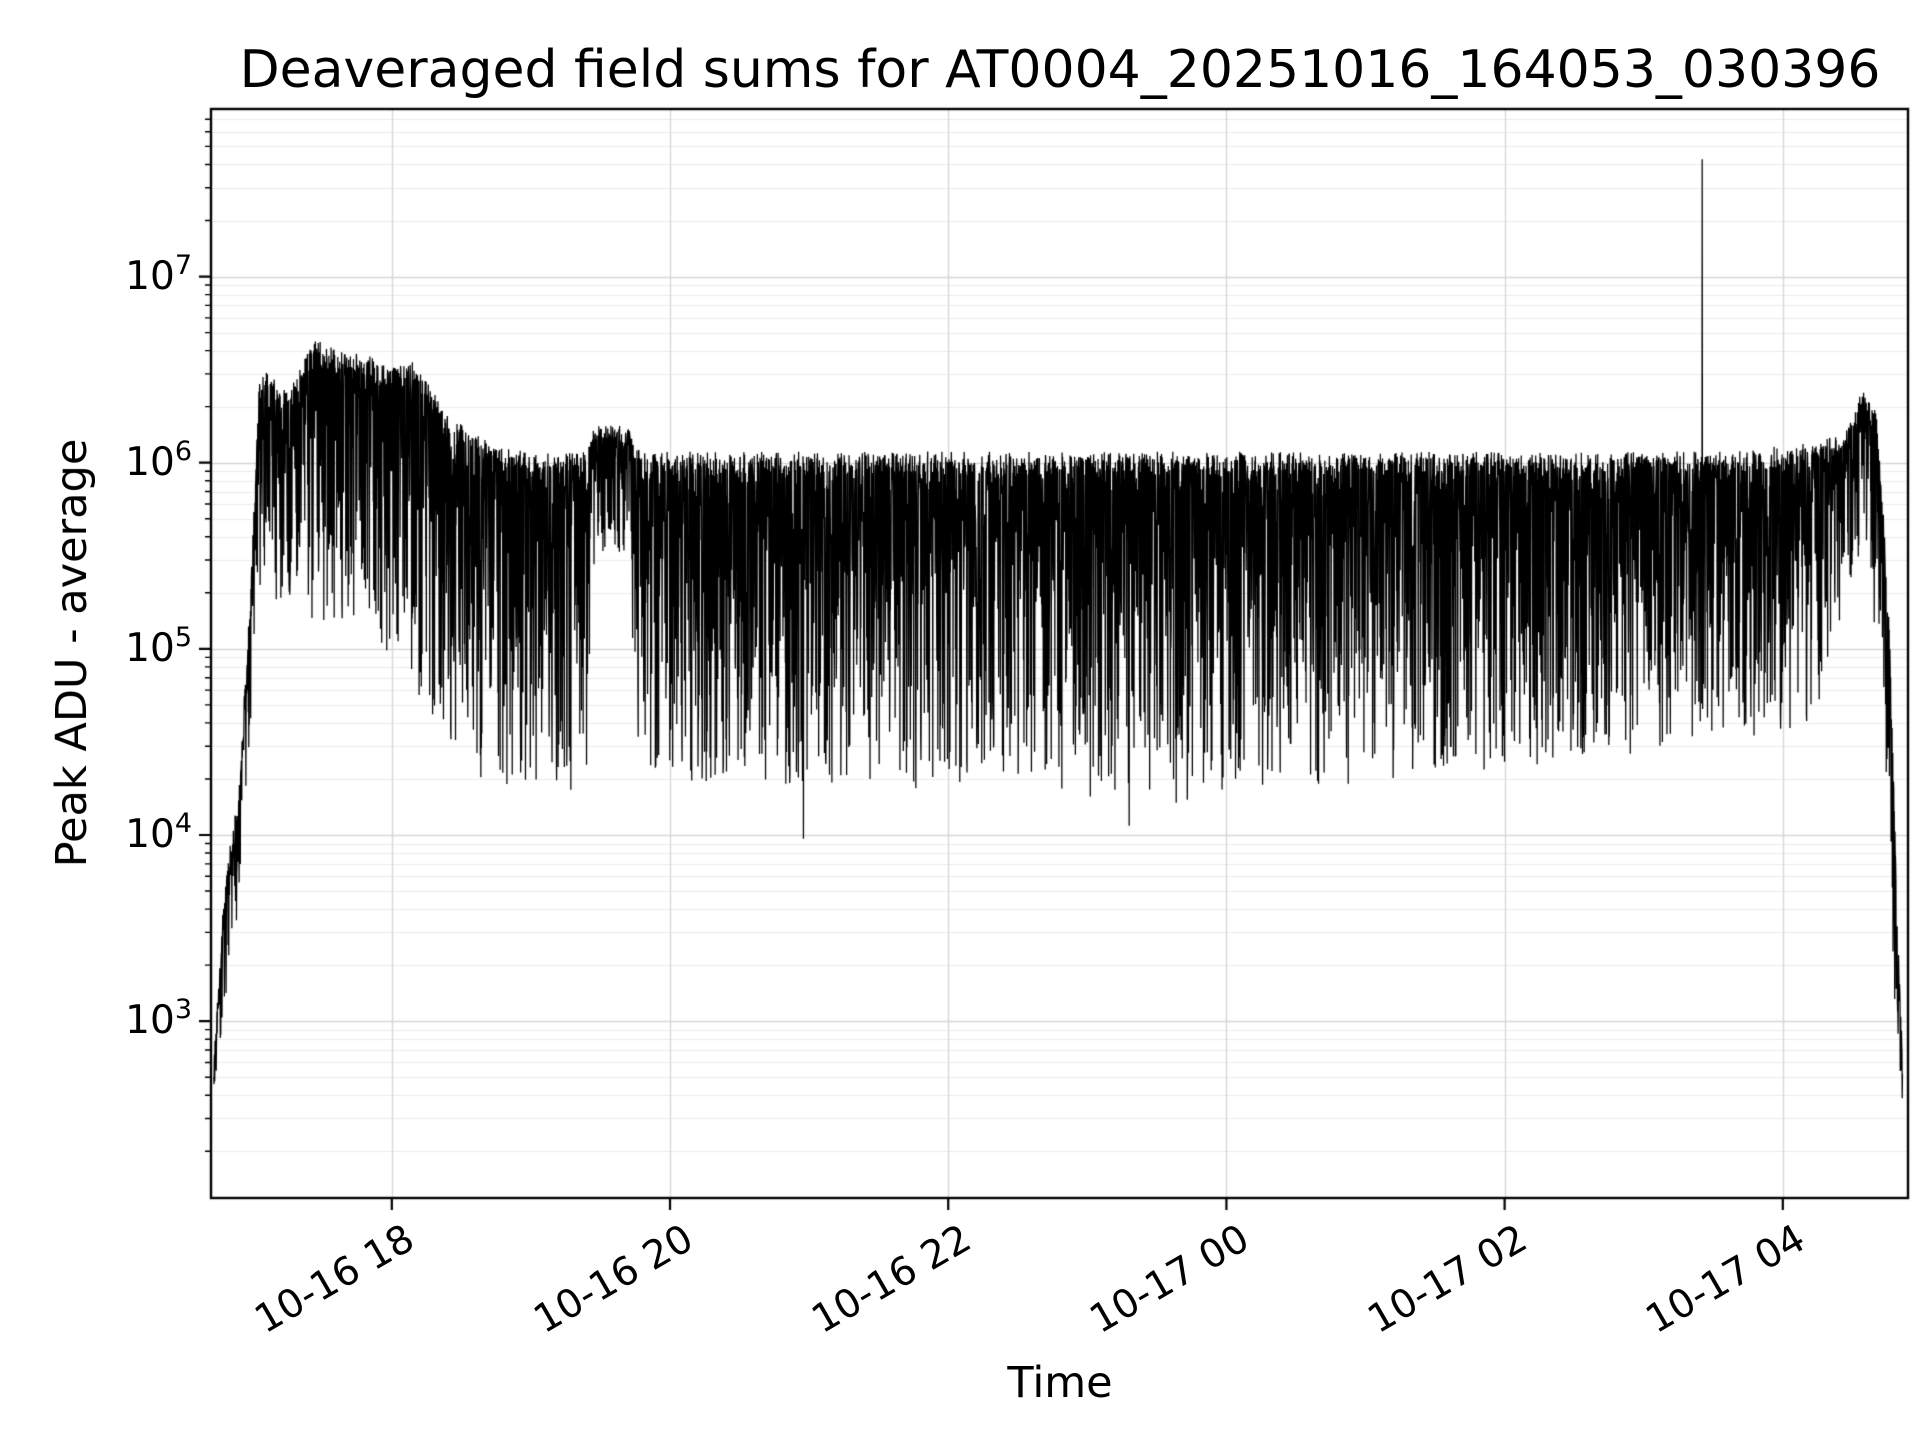 The width and height of the screenshot is (1920, 1440). What do you see at coordinates (158, 460) in the screenshot?
I see `y-tick-label: 106` at bounding box center [158, 460].